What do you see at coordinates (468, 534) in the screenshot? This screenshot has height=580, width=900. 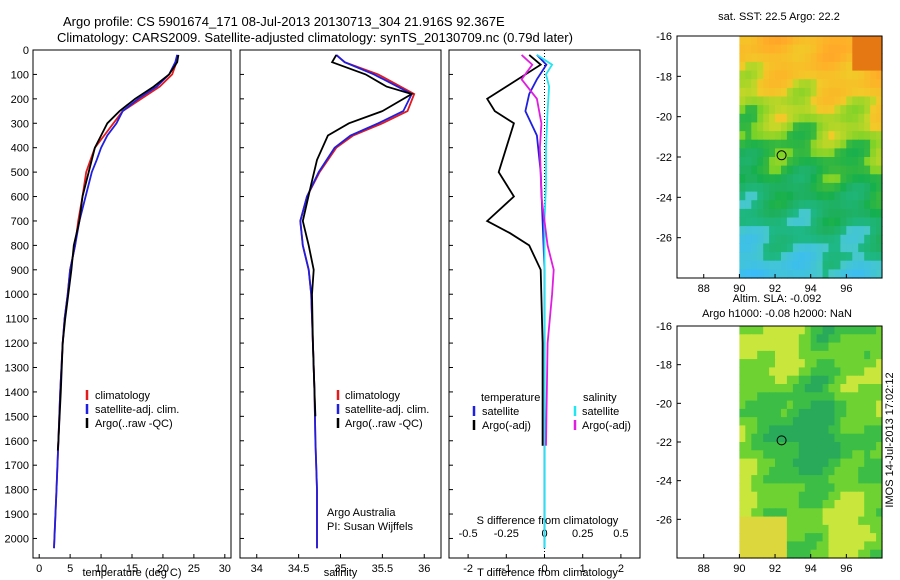 I see `difference-top-tick-label: -0.5` at bounding box center [468, 534].